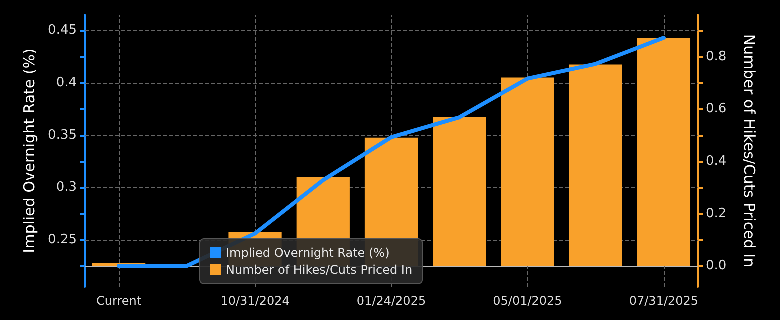 Image resolution: width=780 pixels, height=320 pixels. Describe the element at coordinates (319, 270) in the screenshot. I see `legend-label: Number of Hikes/Cuts Priced In` at that location.